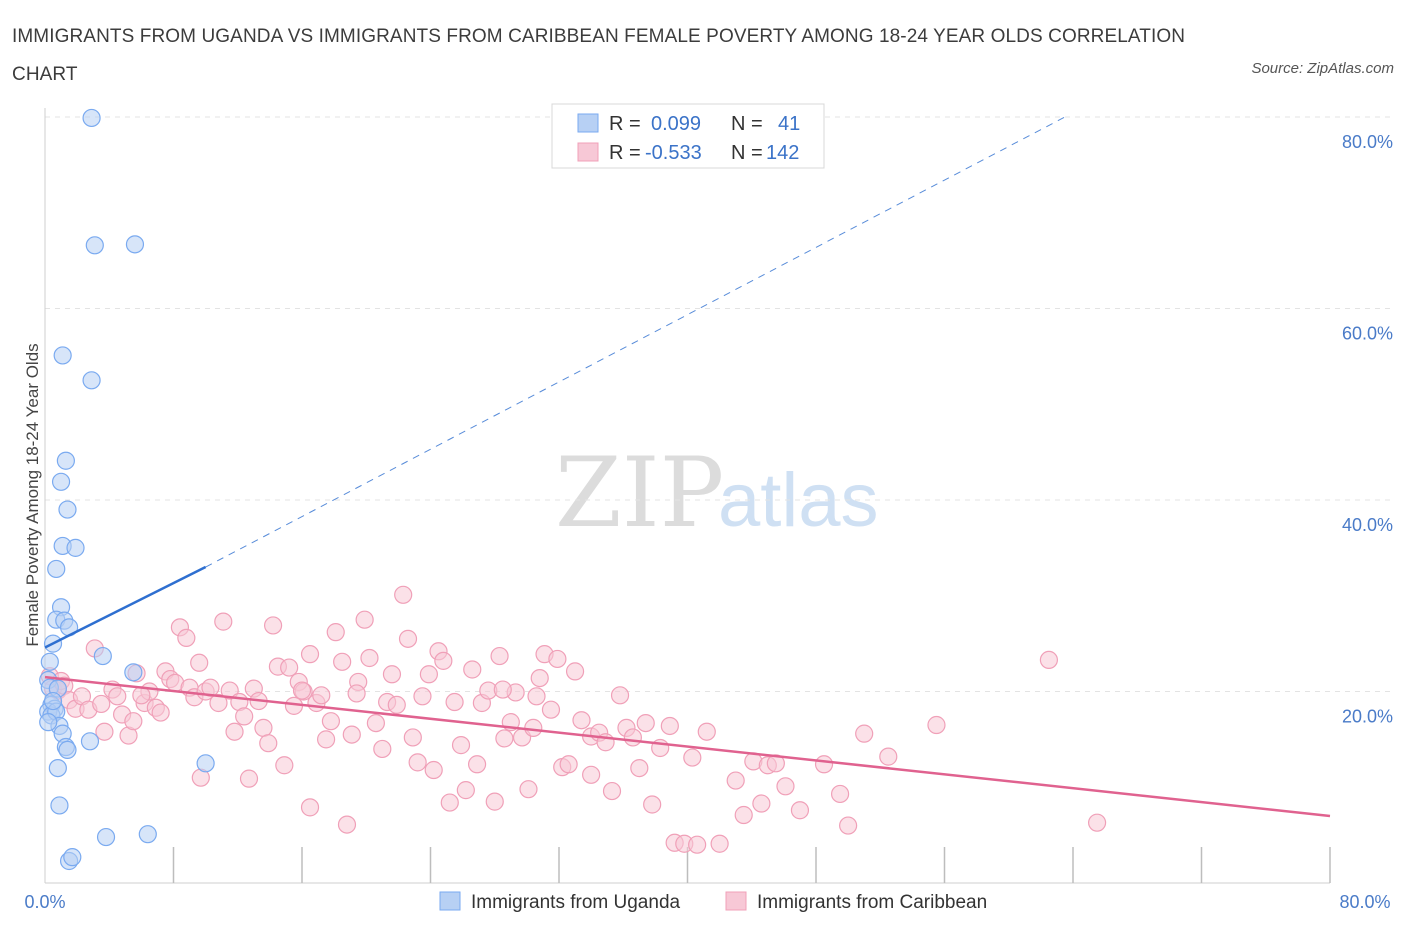 The height and width of the screenshot is (930, 1406). What do you see at coordinates (673, 153) in the screenshot?
I see `legend-r-value-caribbean: -0.533` at bounding box center [673, 153].